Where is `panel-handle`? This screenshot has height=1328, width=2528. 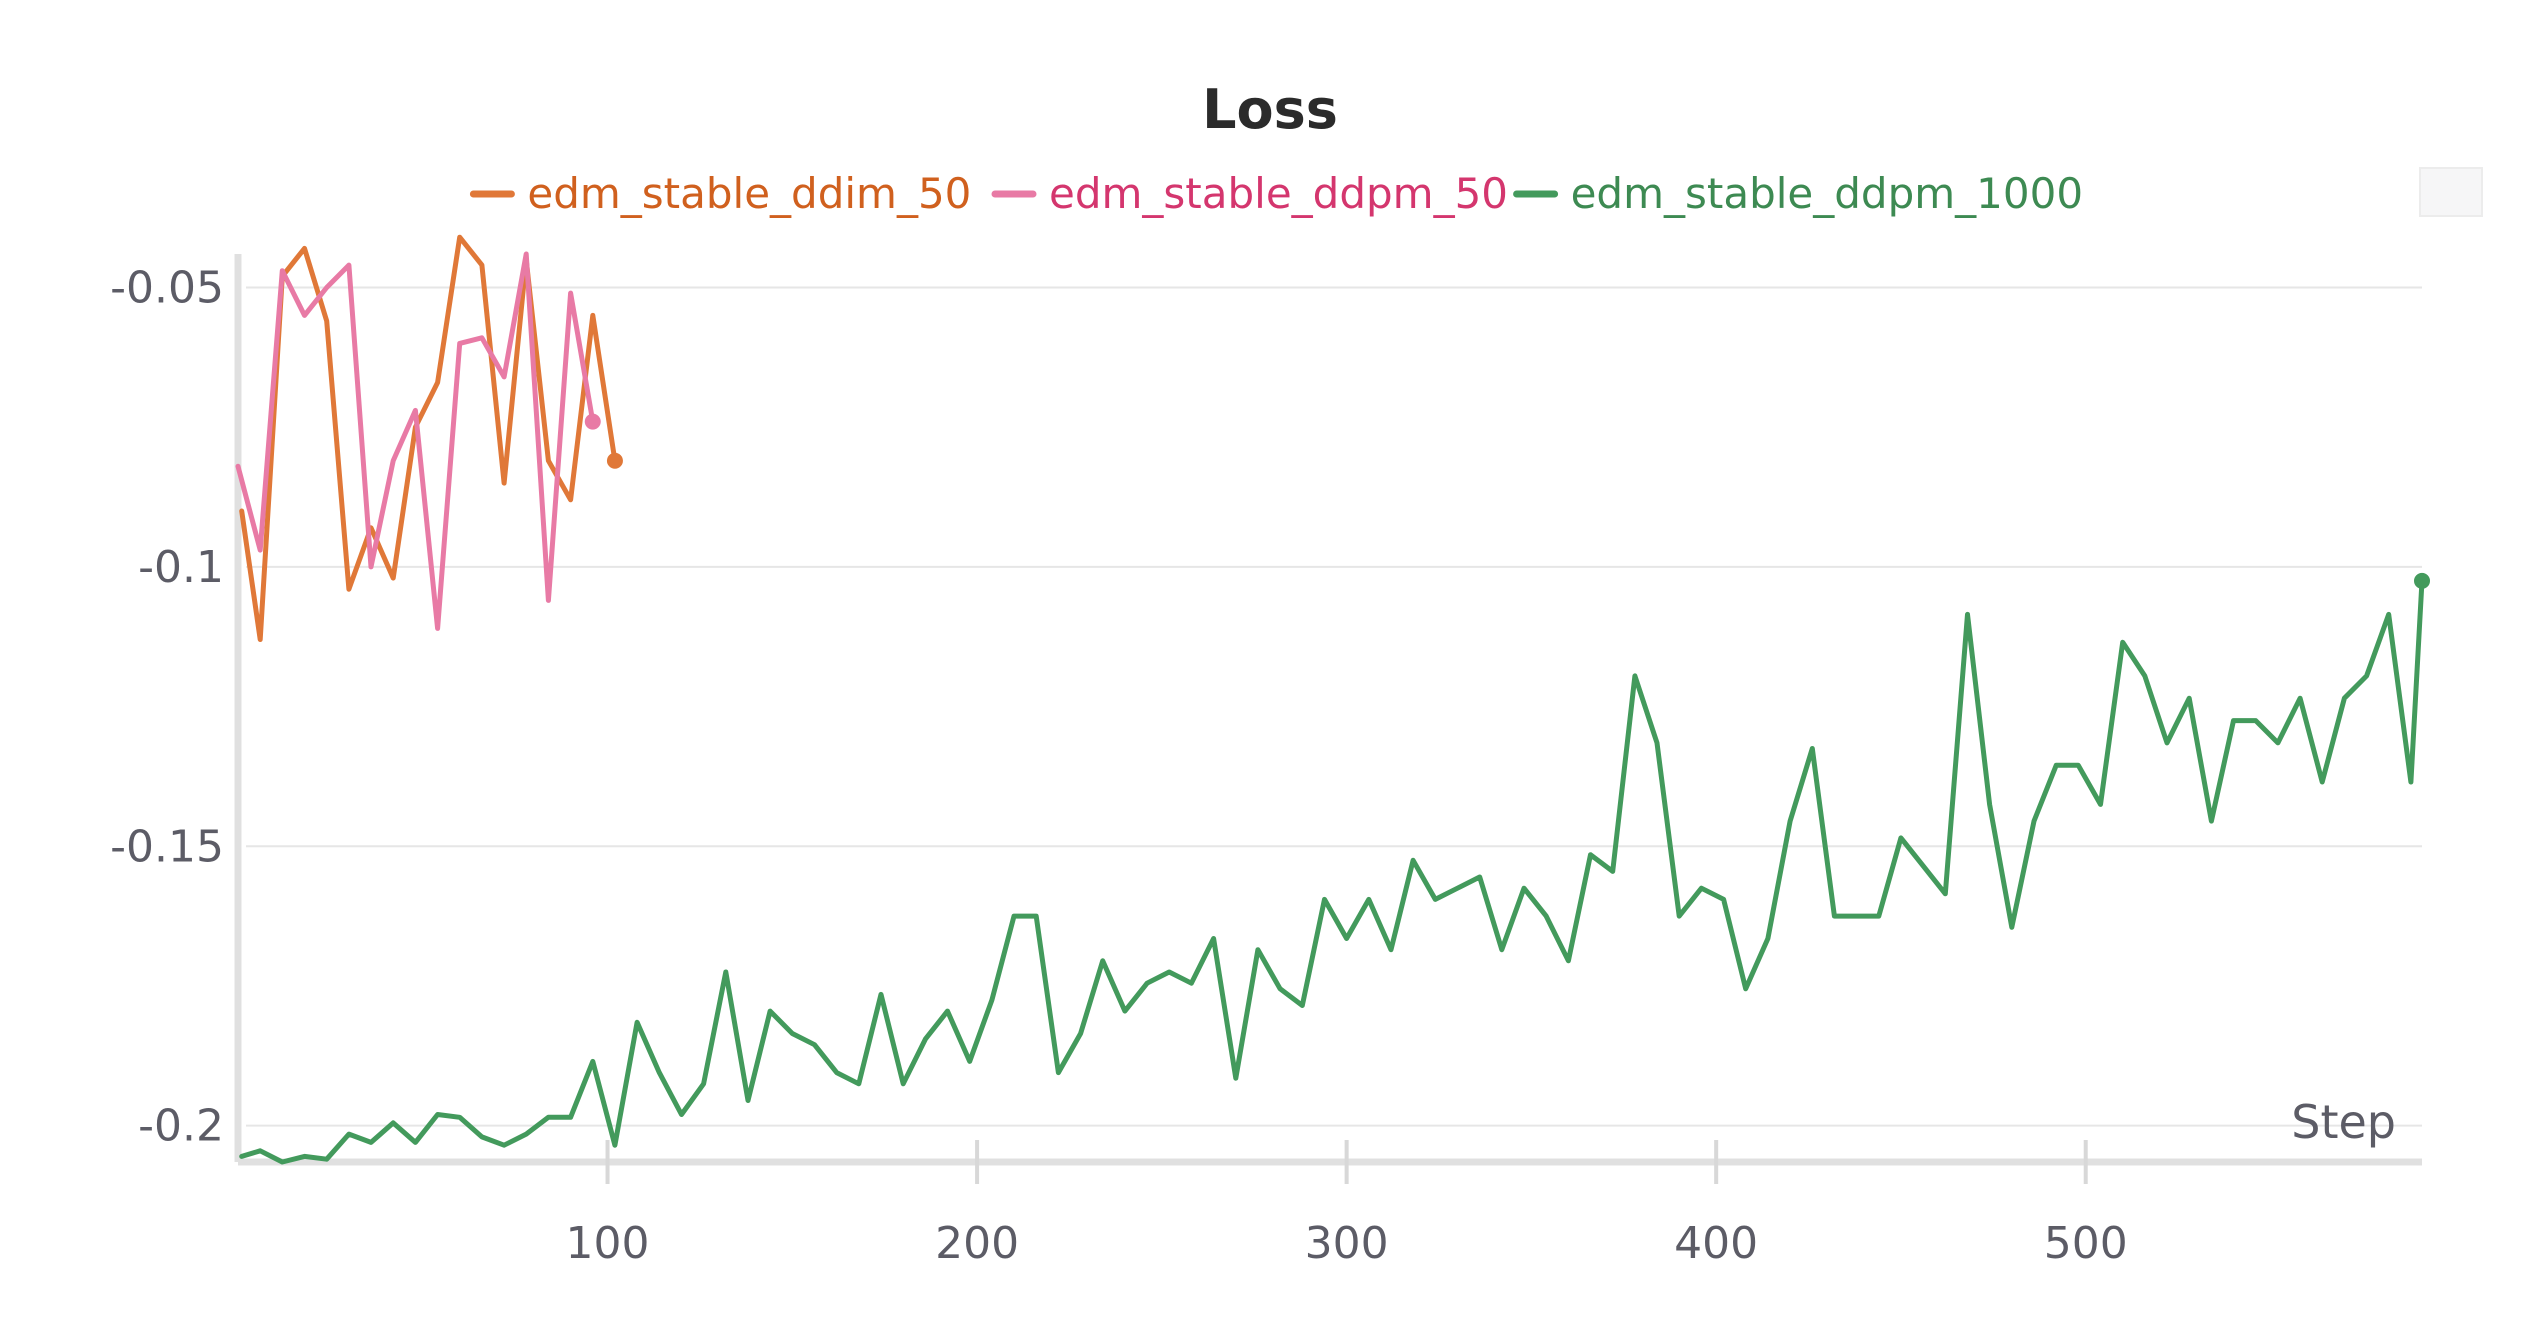 panel-handle is located at coordinates (2451, 192).